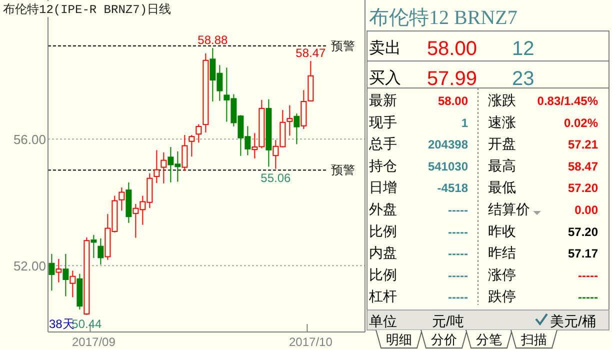 The width and height of the screenshot is (612, 349). What do you see at coordinates (534, 339) in the screenshot?
I see `tab: 扫描` at bounding box center [534, 339].